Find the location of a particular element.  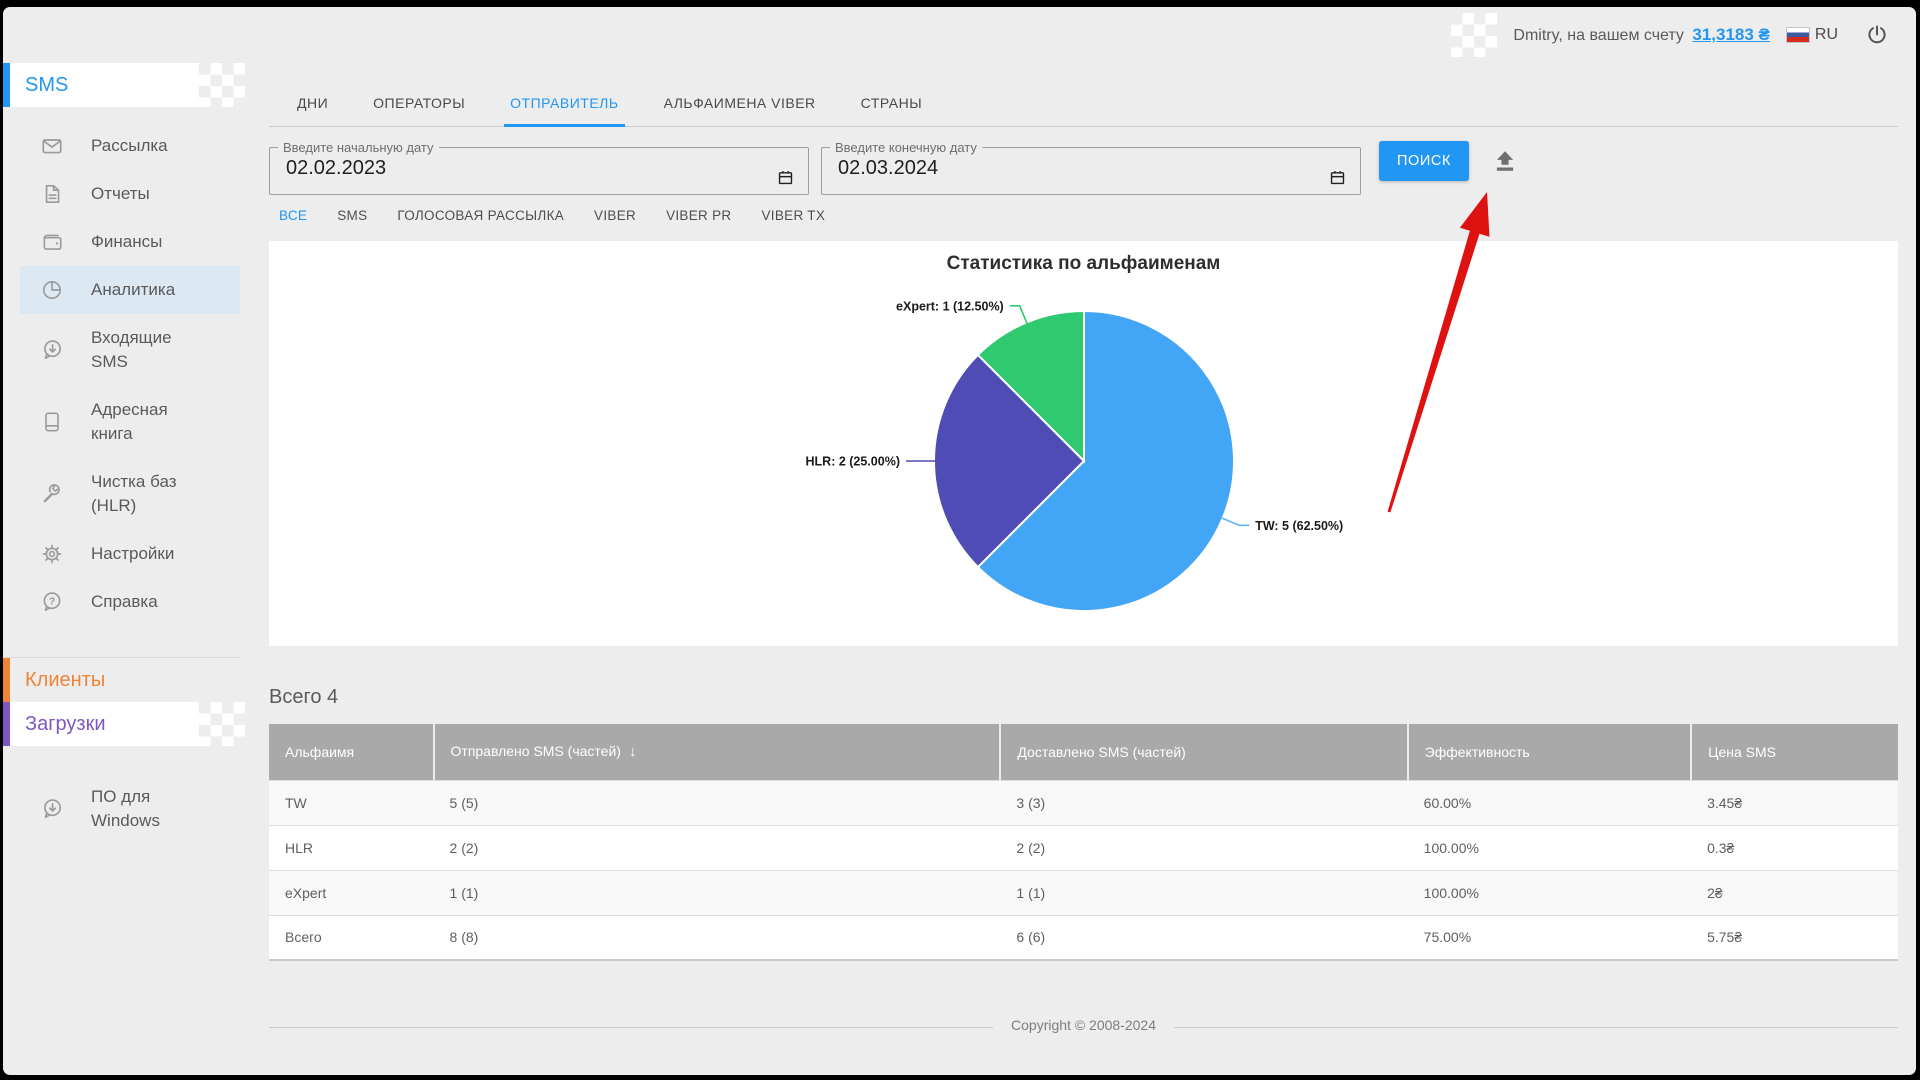

sidebar-item-spravka: ? Справка is located at coordinates (130, 602).